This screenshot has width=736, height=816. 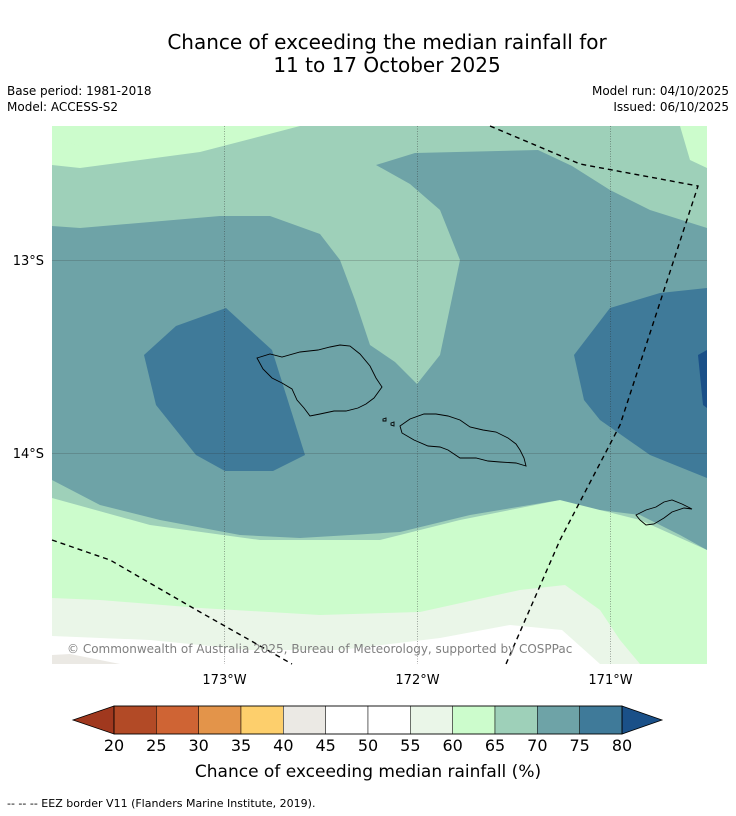 I want to click on savaii-island, so click(x=319, y=380).